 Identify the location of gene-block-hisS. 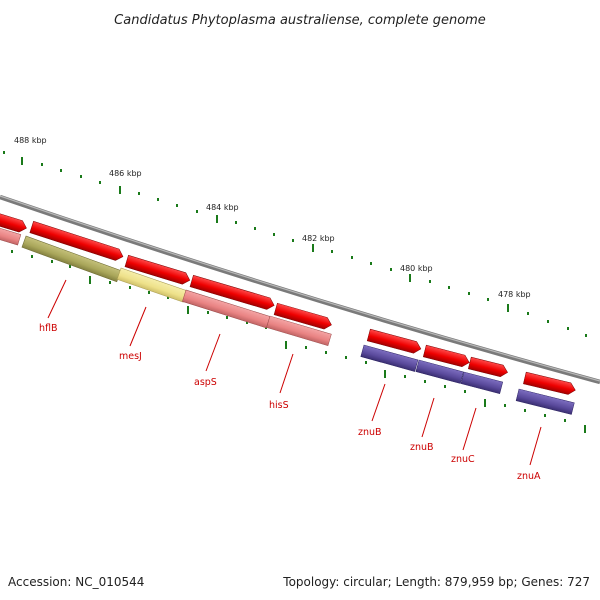
(299, 330).